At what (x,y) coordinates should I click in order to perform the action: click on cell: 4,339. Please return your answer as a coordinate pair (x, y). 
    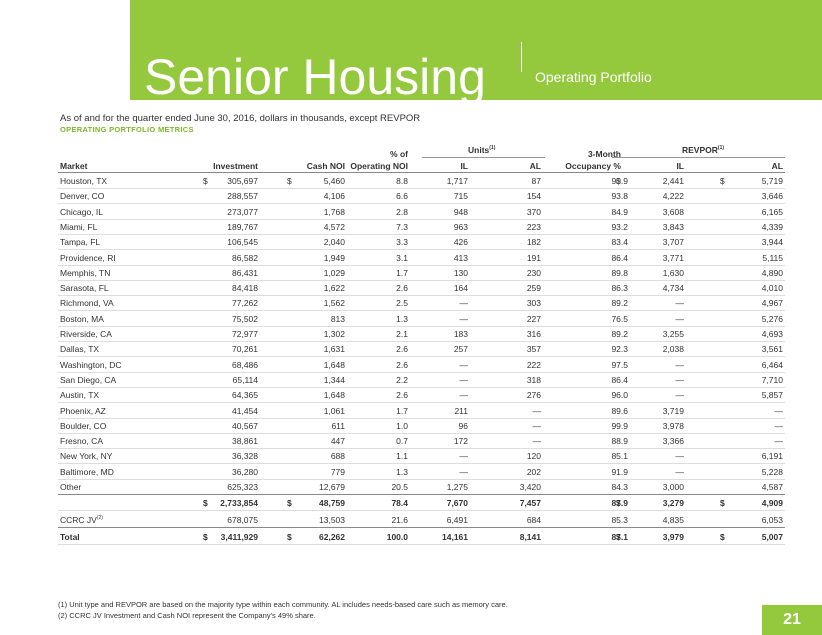
    Looking at the image, I should click on (772, 226).